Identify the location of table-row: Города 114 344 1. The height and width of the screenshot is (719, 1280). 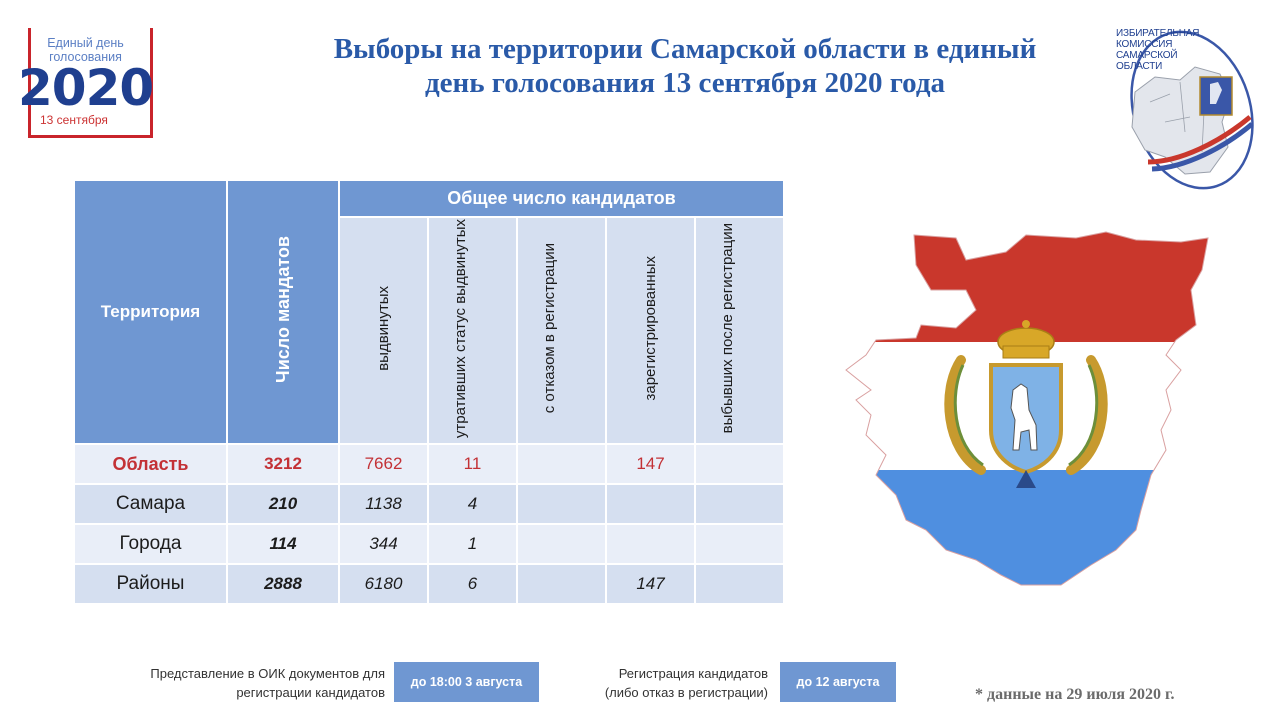
(429, 544).